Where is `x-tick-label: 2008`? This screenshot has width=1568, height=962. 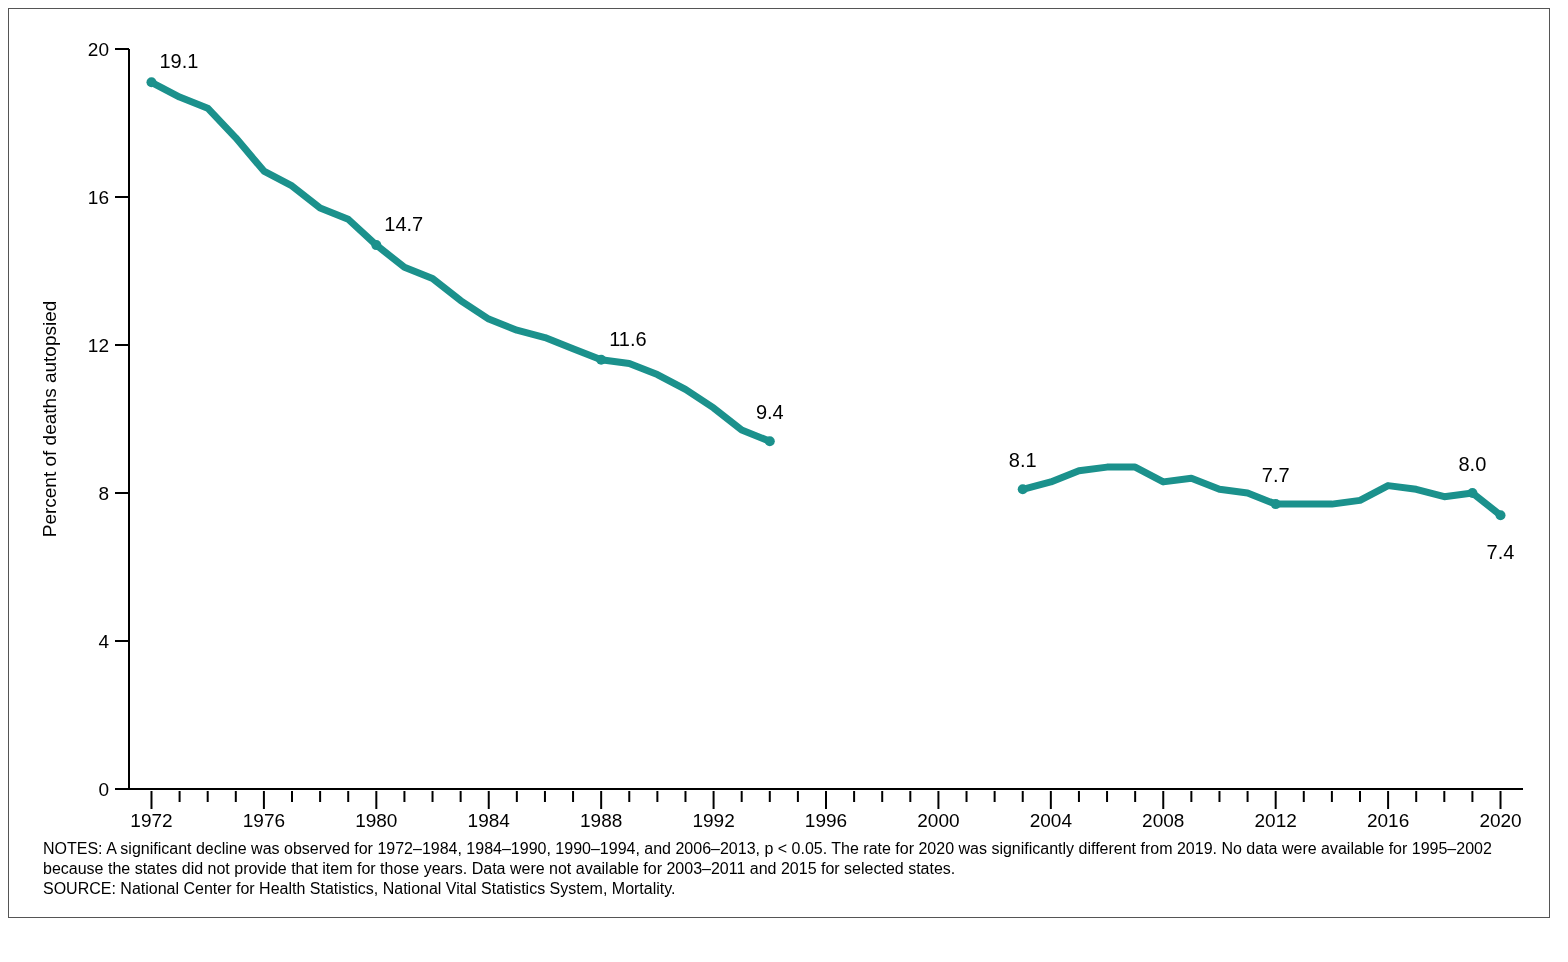 x-tick-label: 2008 is located at coordinates (1163, 820).